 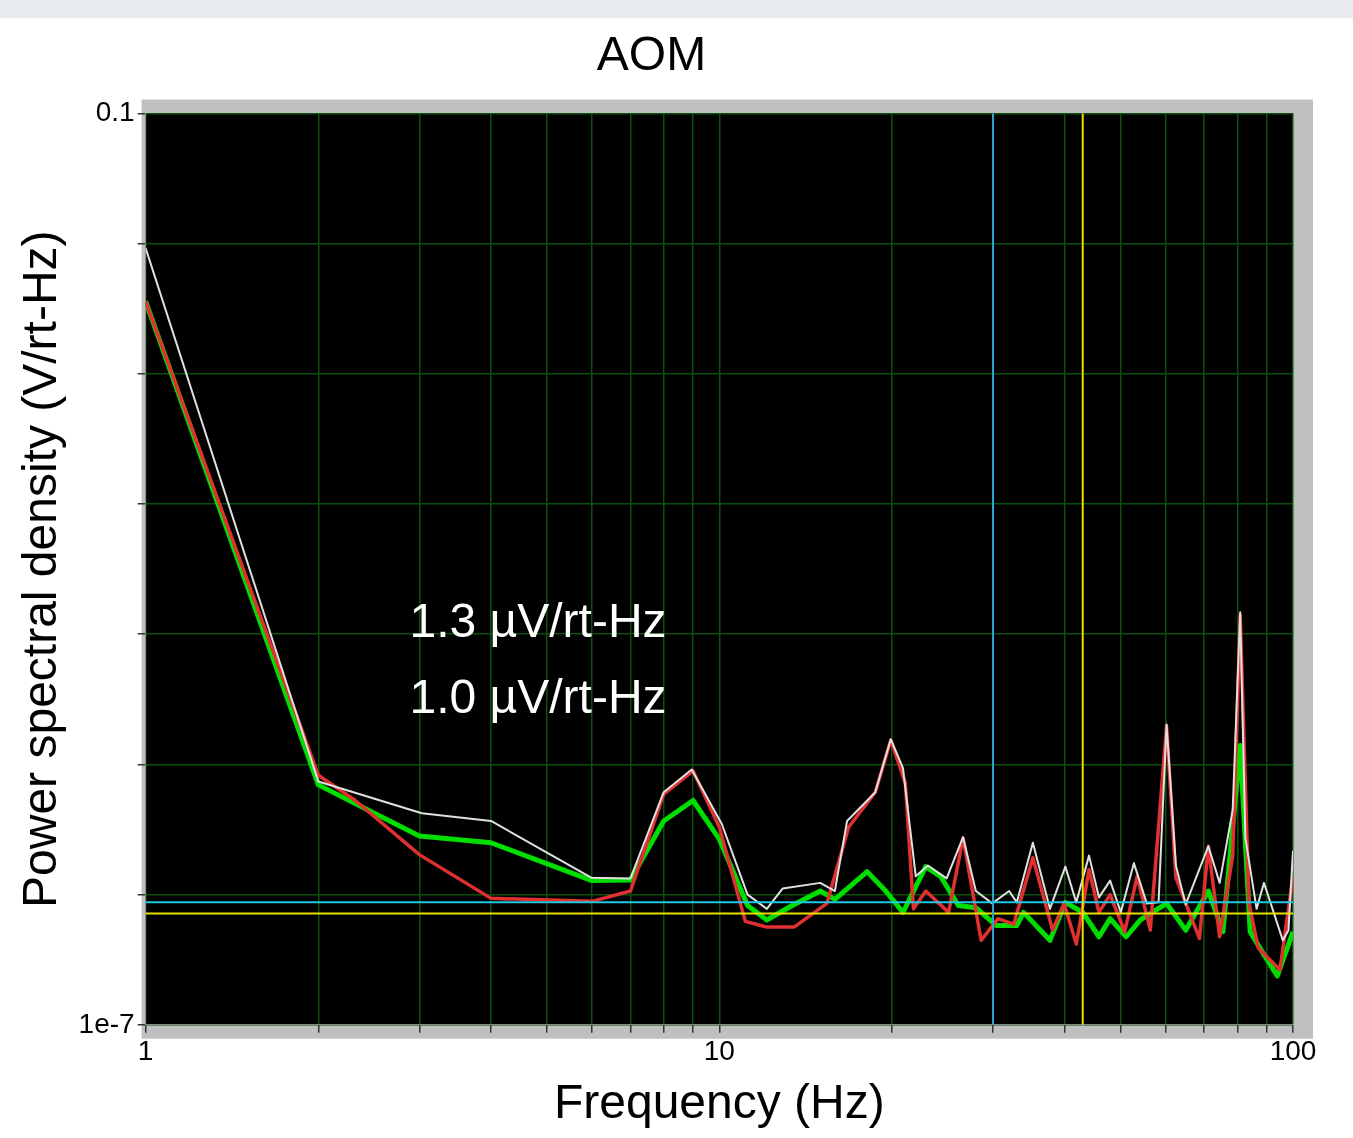 What do you see at coordinates (40, 569) in the screenshot?
I see `y-axis-title: Power spectral density (V/rt-Hz)` at bounding box center [40, 569].